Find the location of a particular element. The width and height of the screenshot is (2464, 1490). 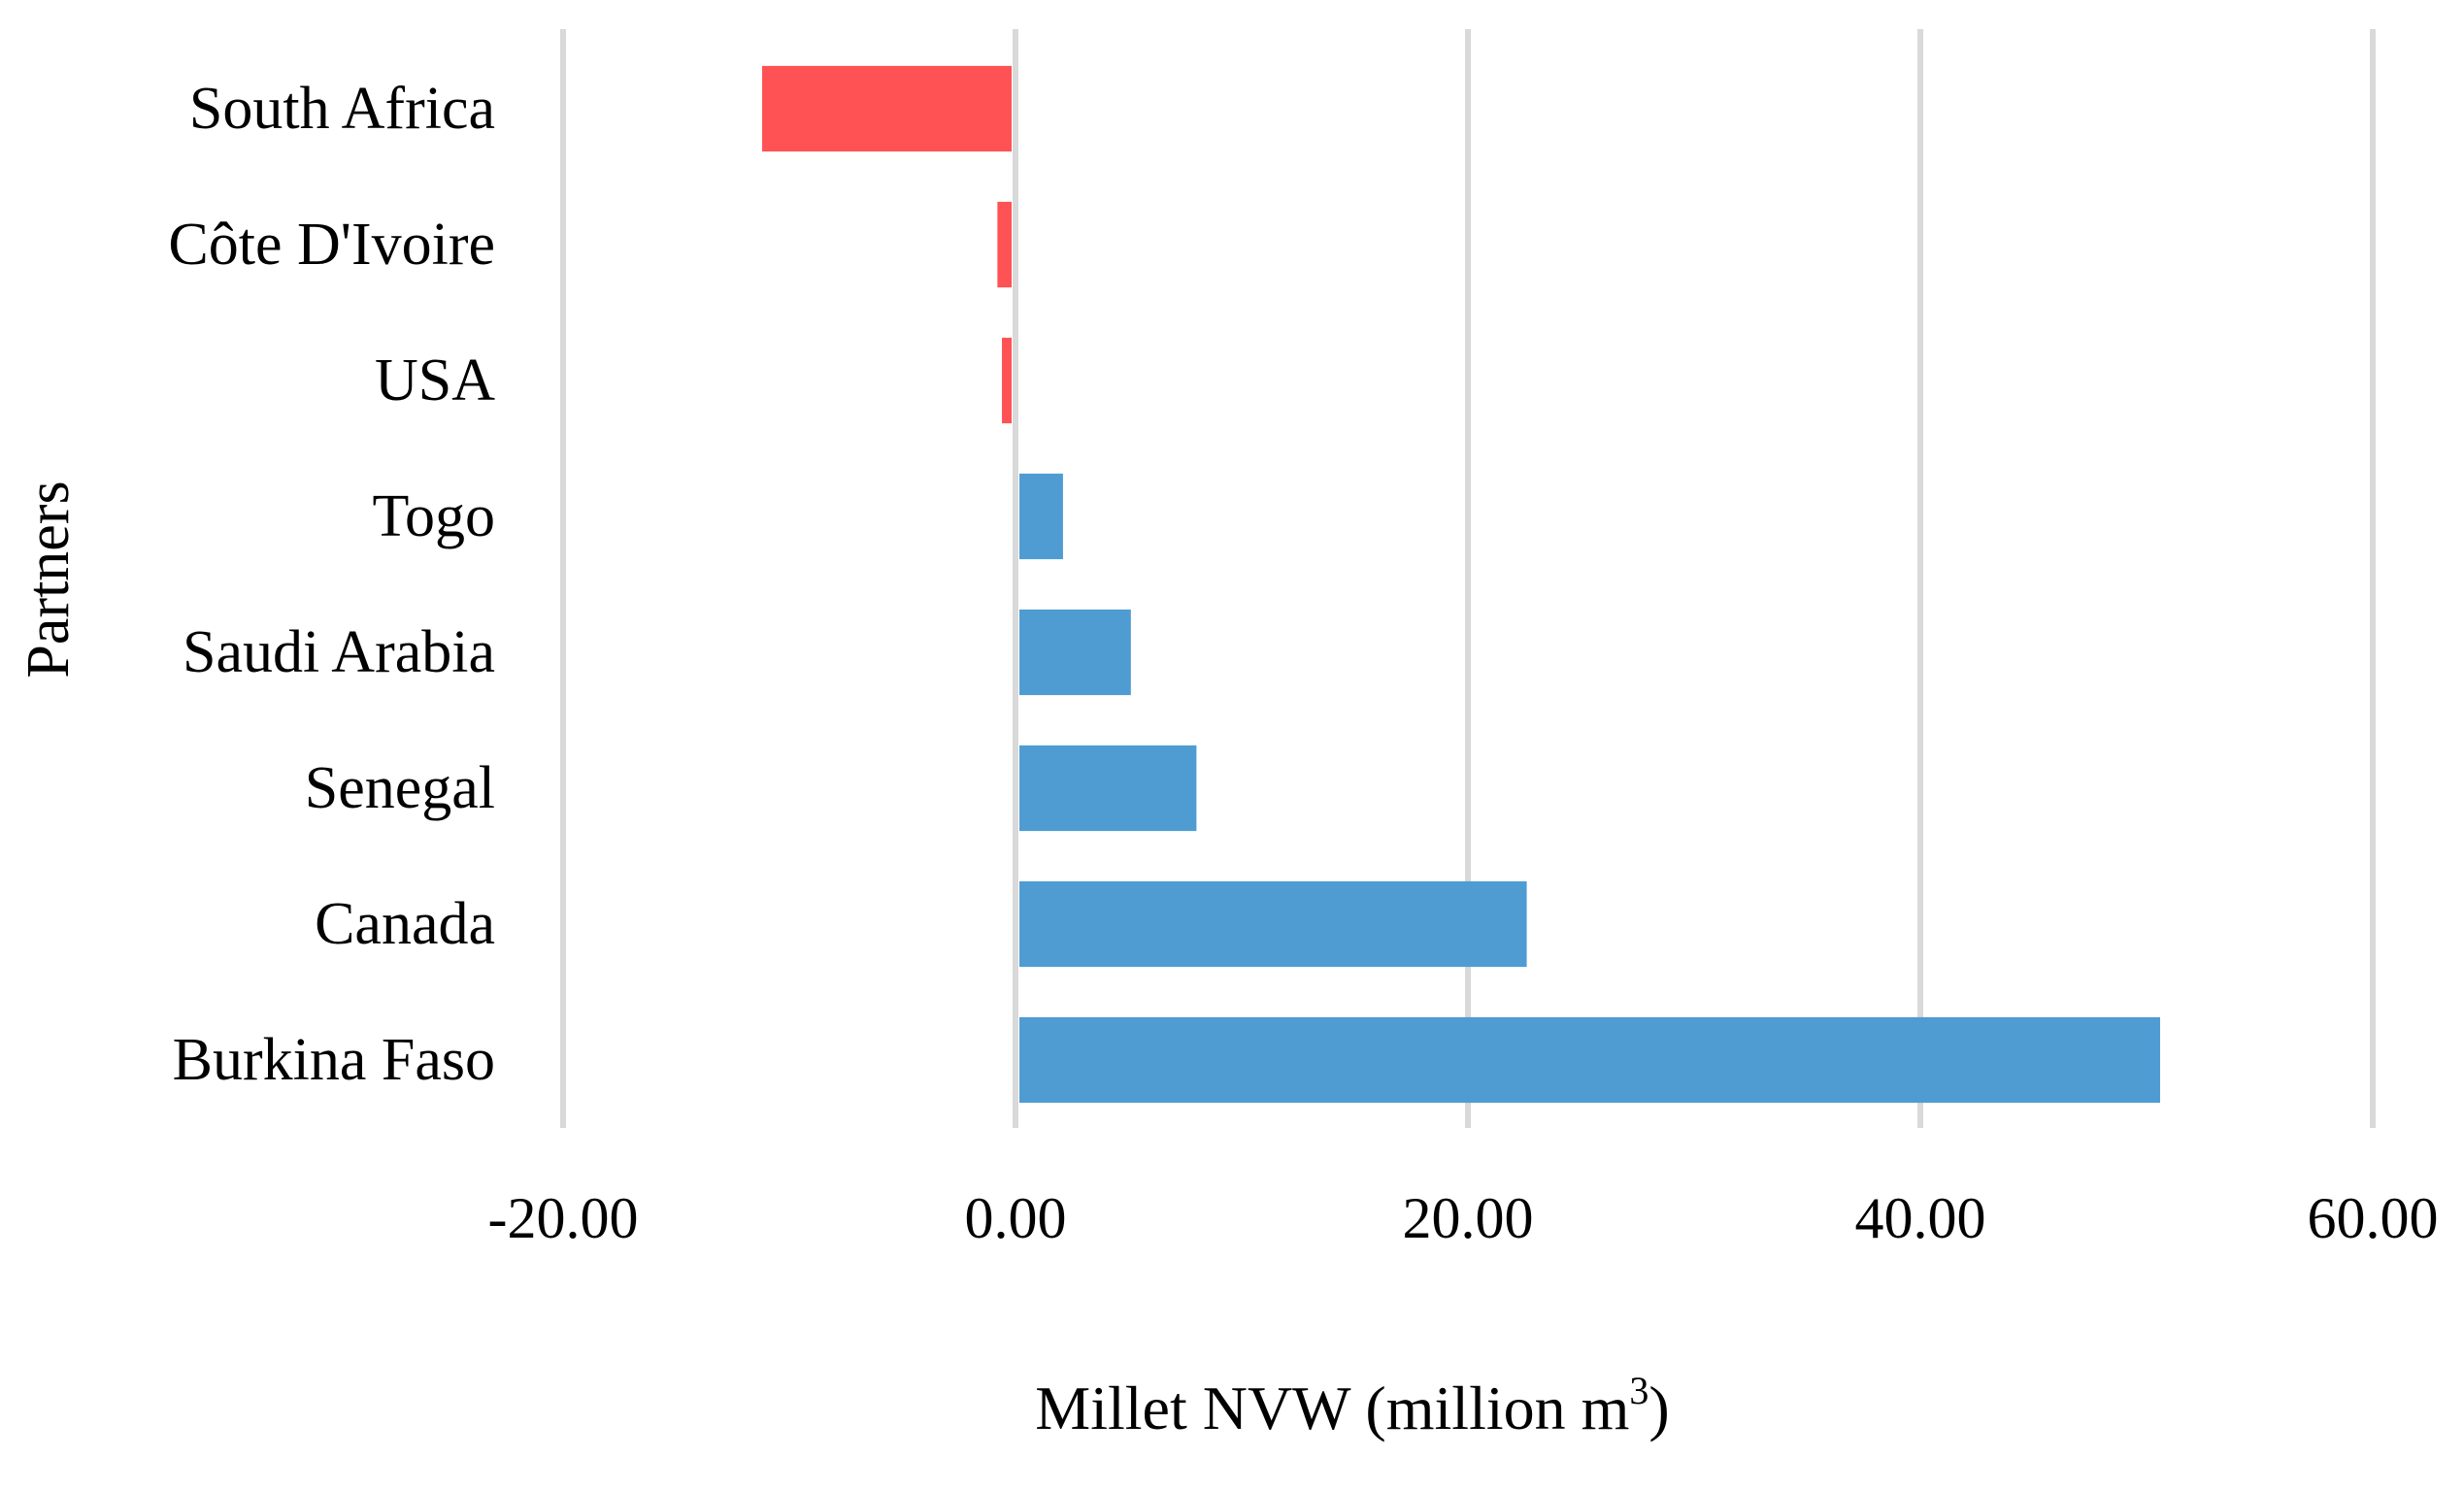

y-axis-title: Partners is located at coordinates (49, 579).